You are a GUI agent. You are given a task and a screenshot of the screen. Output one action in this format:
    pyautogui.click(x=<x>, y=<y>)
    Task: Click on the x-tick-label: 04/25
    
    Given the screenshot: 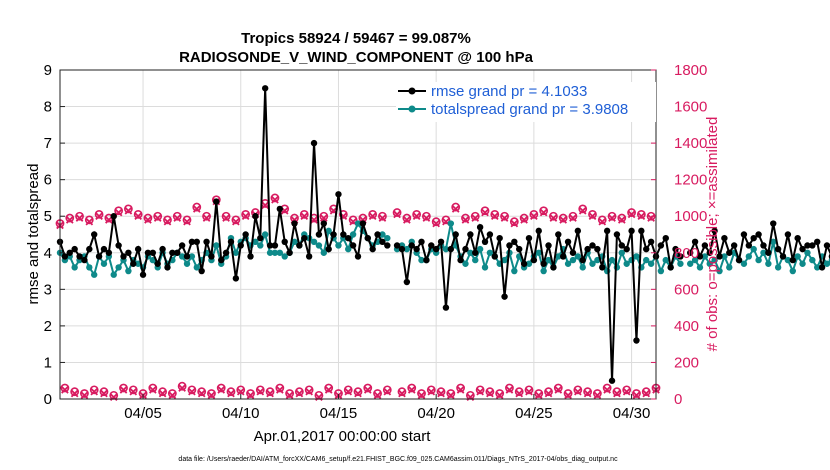 What is the action you would take?
    pyautogui.click(x=534, y=413)
    